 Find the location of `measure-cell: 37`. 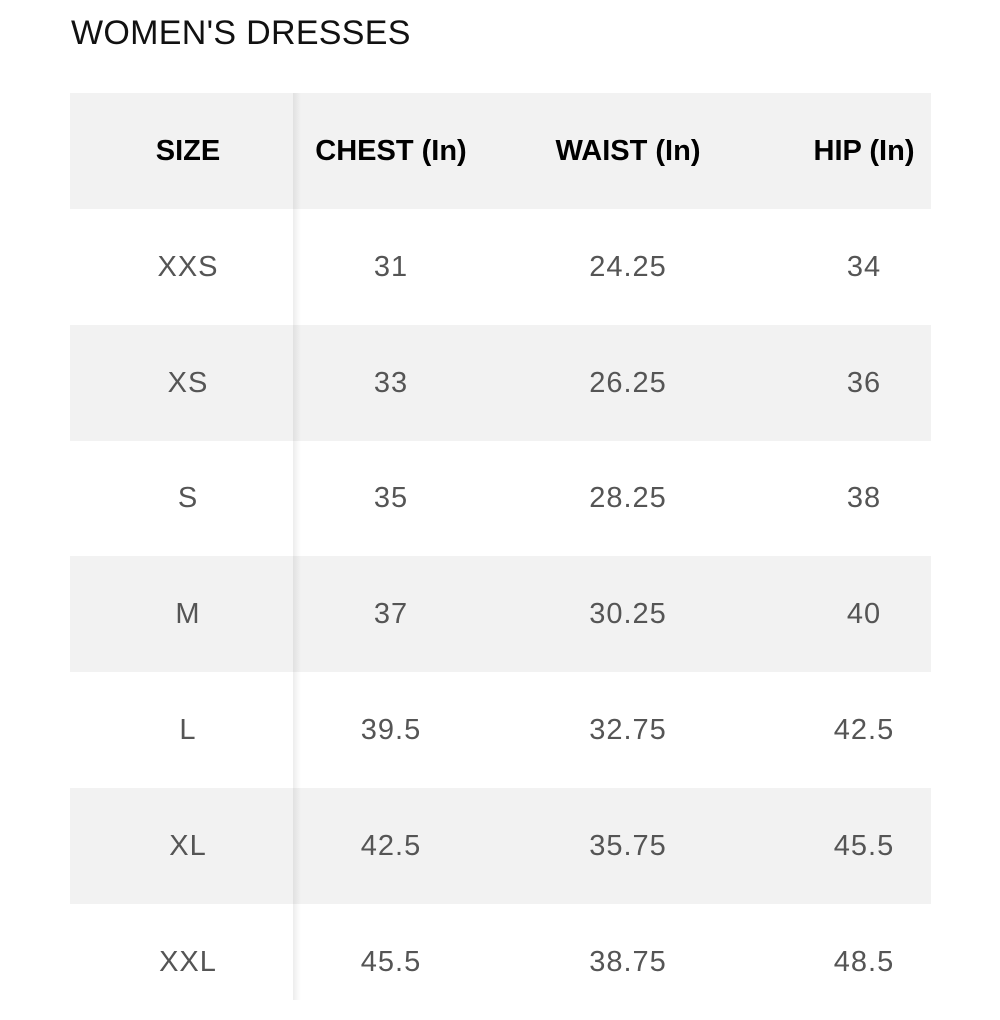

measure-cell: 37 is located at coordinates (391, 614).